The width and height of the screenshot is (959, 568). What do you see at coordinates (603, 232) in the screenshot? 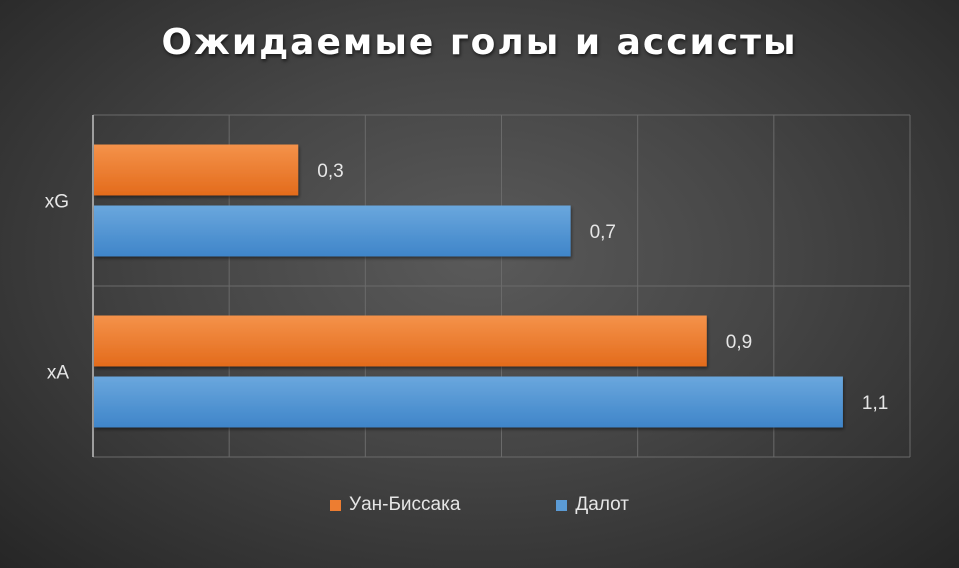
I see `data-label-xG-series-2: 0,7` at bounding box center [603, 232].